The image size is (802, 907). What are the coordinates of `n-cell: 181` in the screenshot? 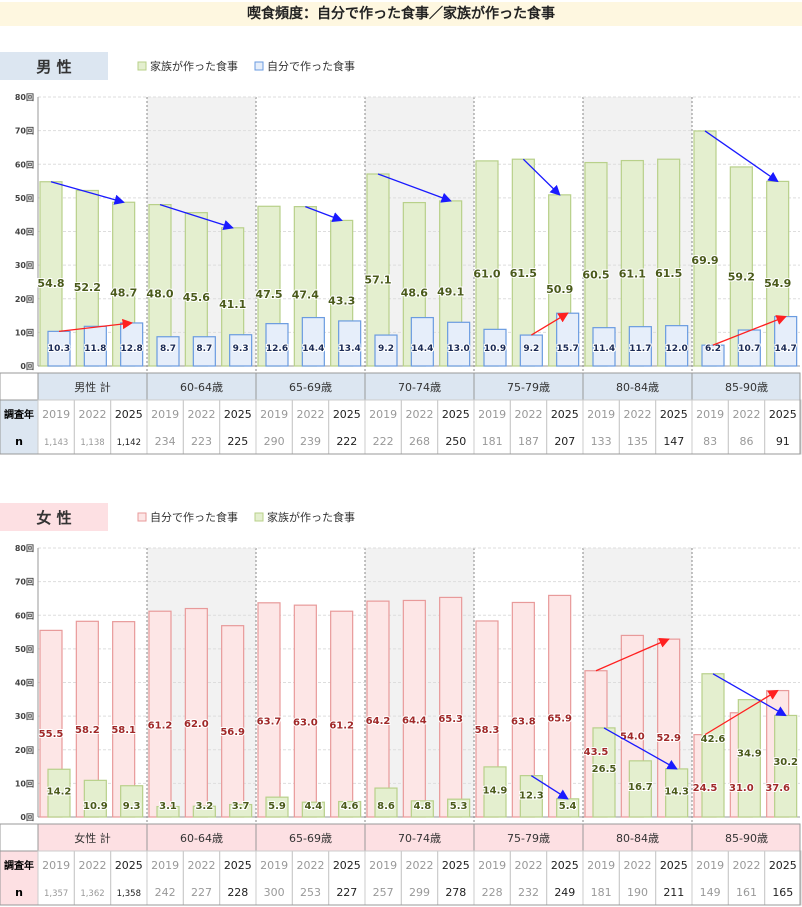 It's located at (601, 892).